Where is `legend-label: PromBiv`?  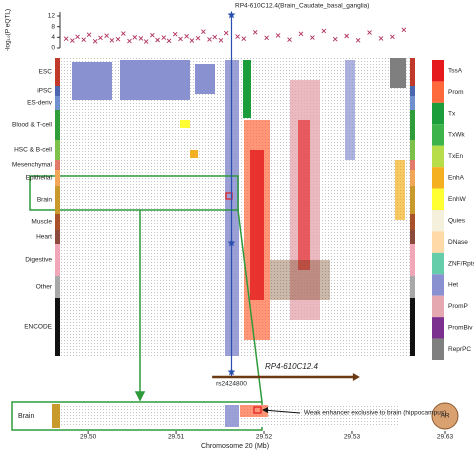 legend-label: PromBiv is located at coordinates (460, 328).